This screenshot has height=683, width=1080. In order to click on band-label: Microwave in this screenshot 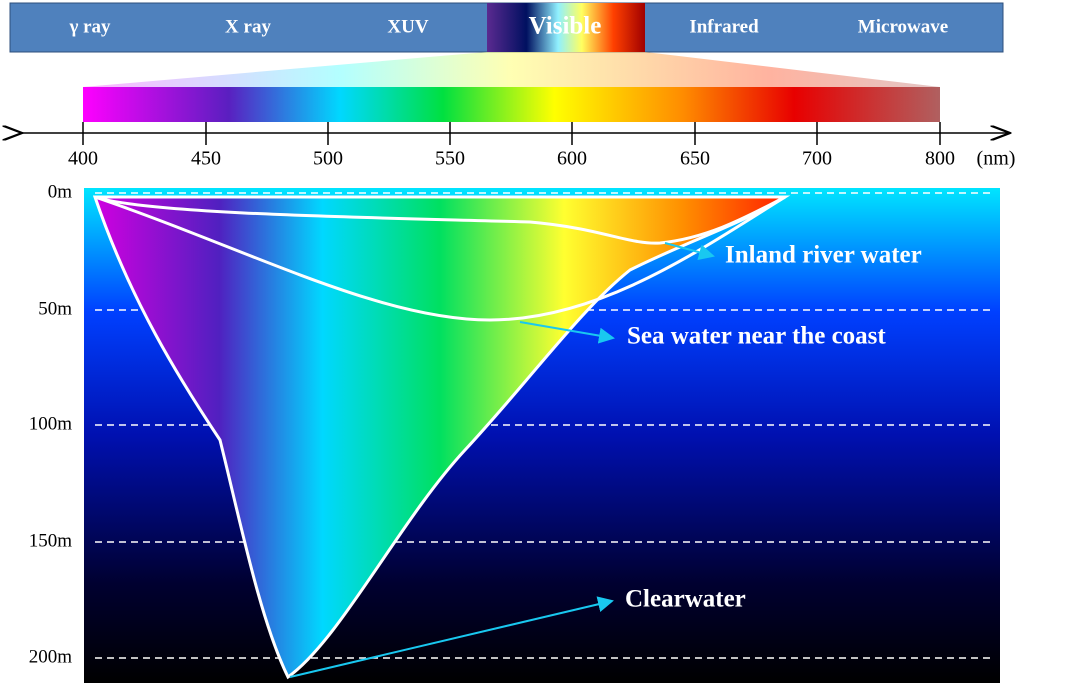, I will do `click(903, 26)`.